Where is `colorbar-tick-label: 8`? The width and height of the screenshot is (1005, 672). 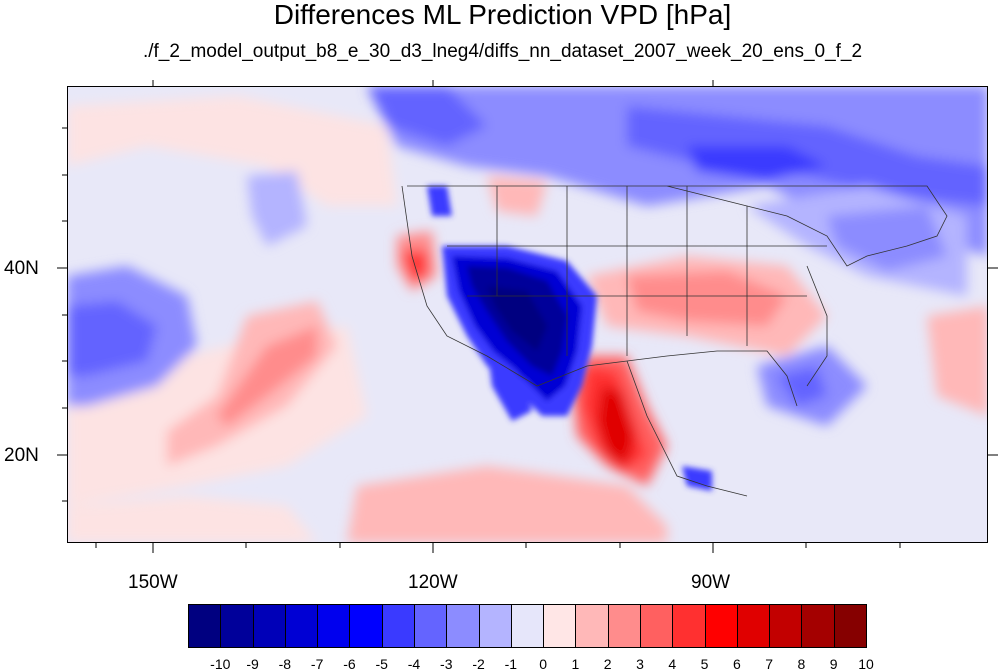
colorbar-tick-label: 8 is located at coordinates (801, 664).